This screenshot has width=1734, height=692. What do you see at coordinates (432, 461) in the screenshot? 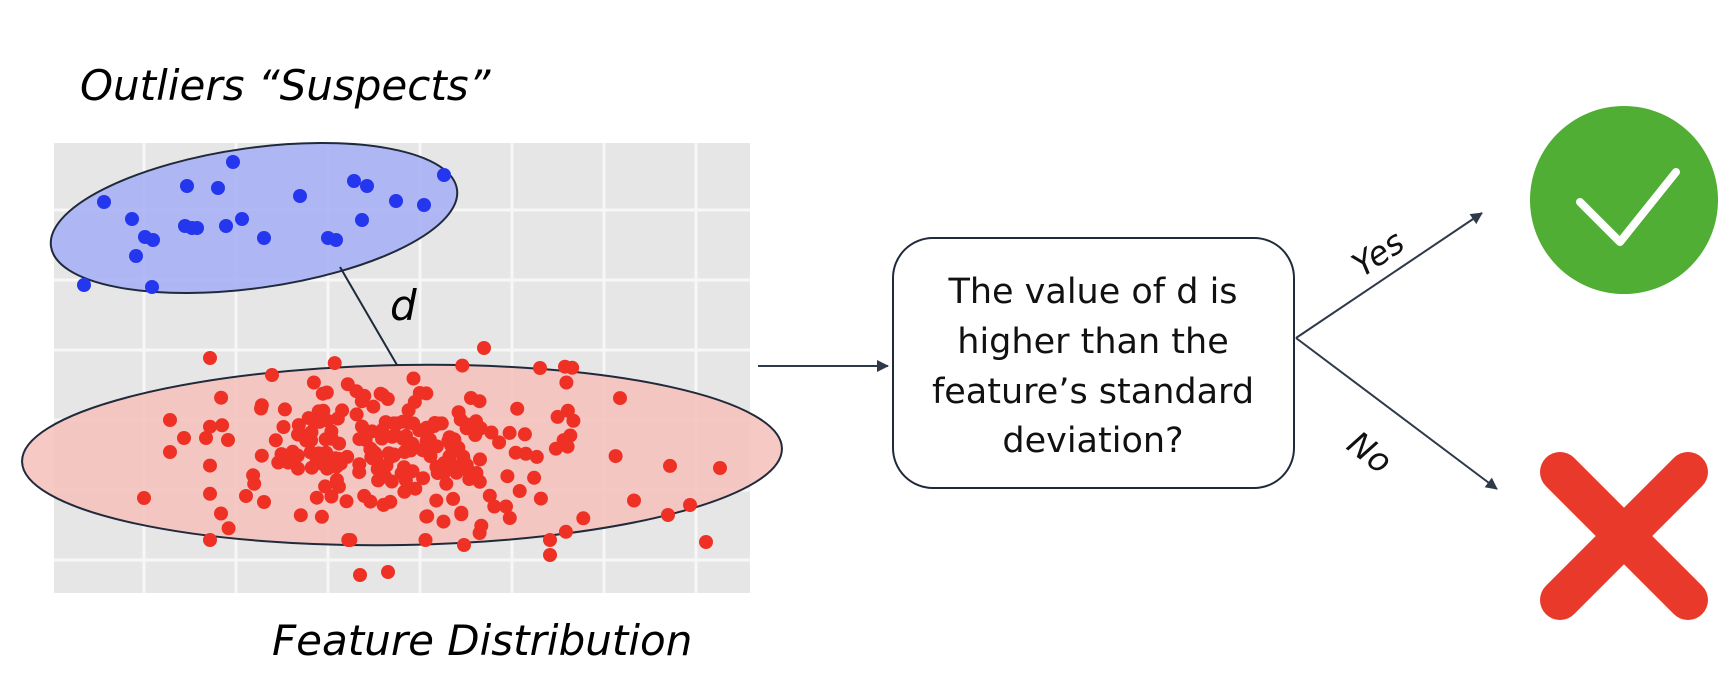
I see `feature-points` at bounding box center [432, 461].